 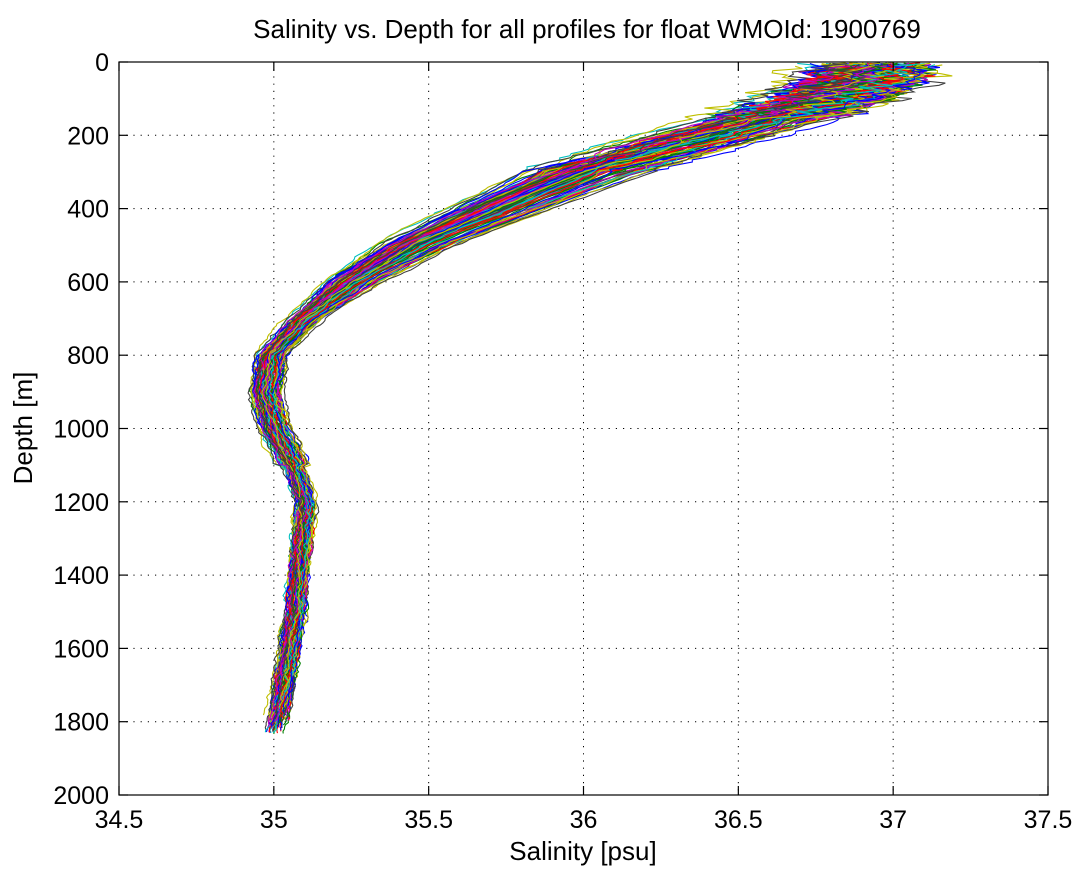 I want to click on x-tick-label: 36, so click(x=584, y=820).